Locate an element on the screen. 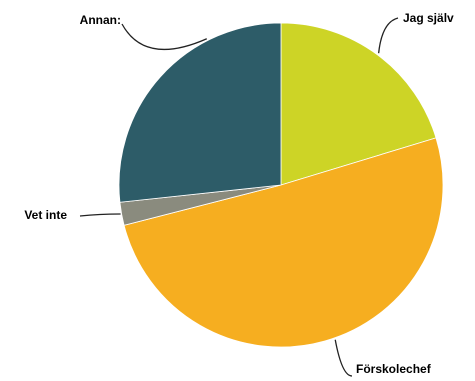 The width and height of the screenshot is (475, 381). slice-label-jag-sjalv: Jag själv is located at coordinates (428, 18).